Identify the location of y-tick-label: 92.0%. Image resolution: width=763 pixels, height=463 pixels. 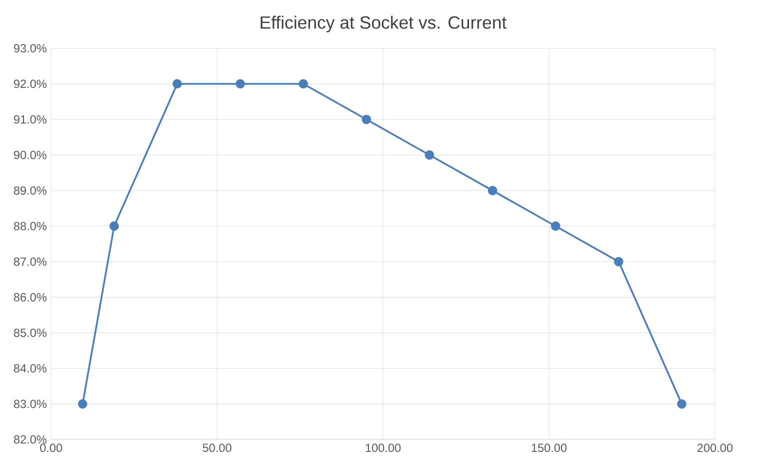
(30, 84).